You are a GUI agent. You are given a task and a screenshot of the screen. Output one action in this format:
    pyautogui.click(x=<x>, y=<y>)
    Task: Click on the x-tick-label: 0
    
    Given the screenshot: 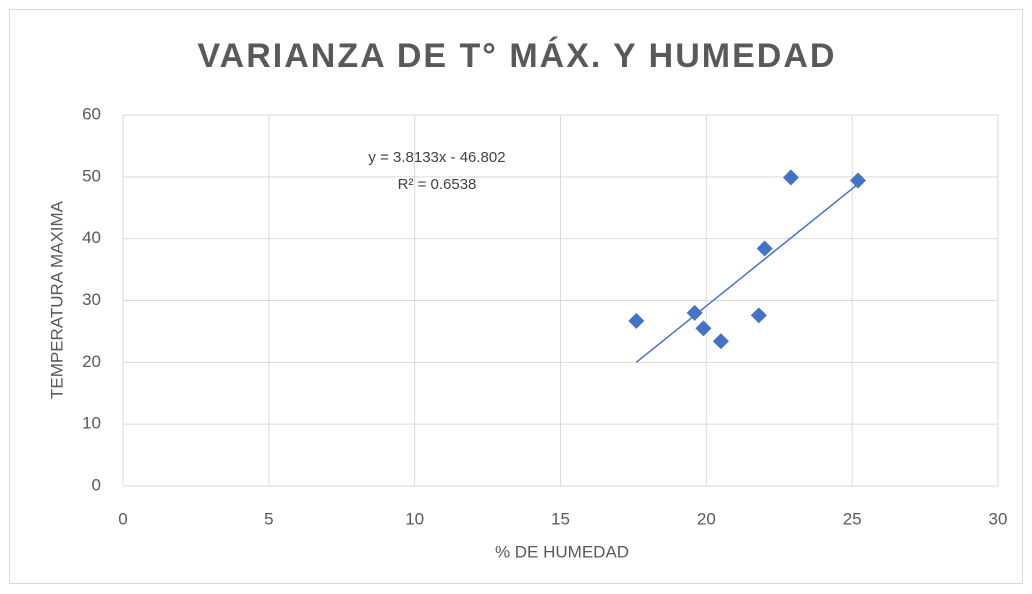 What is the action you would take?
    pyautogui.click(x=122, y=518)
    